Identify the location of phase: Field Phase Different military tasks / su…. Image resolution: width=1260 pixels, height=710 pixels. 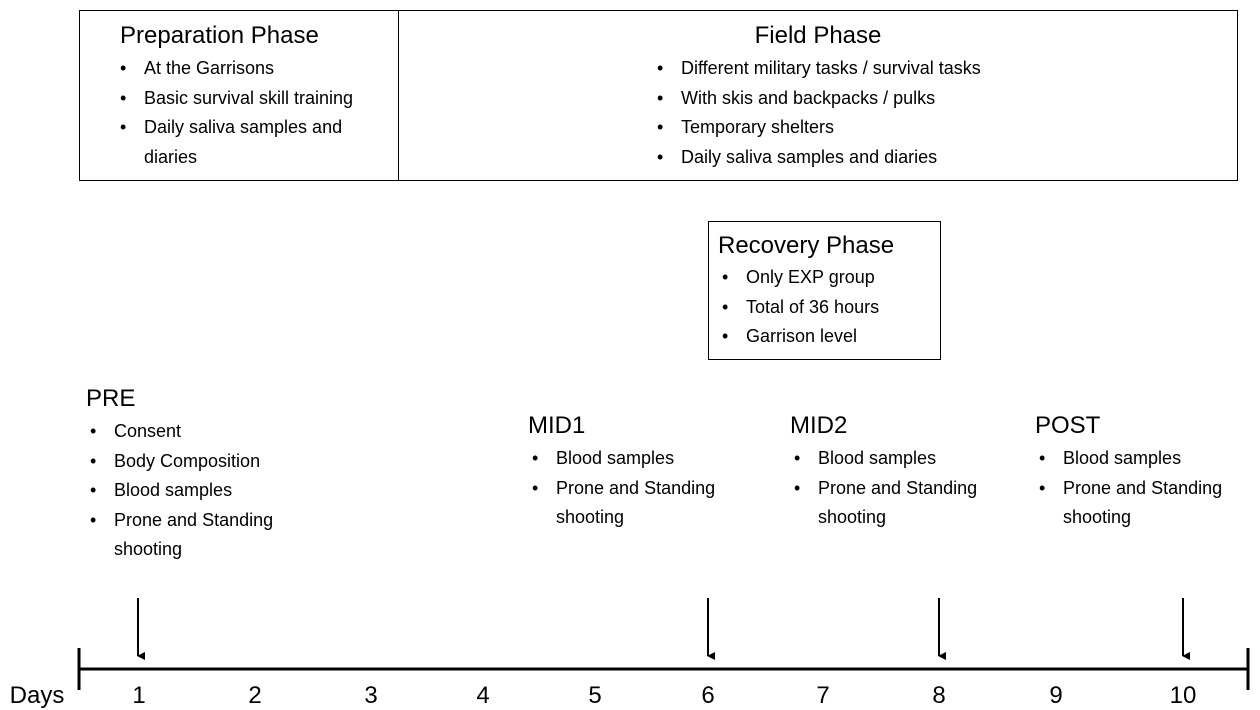
(933, 97).